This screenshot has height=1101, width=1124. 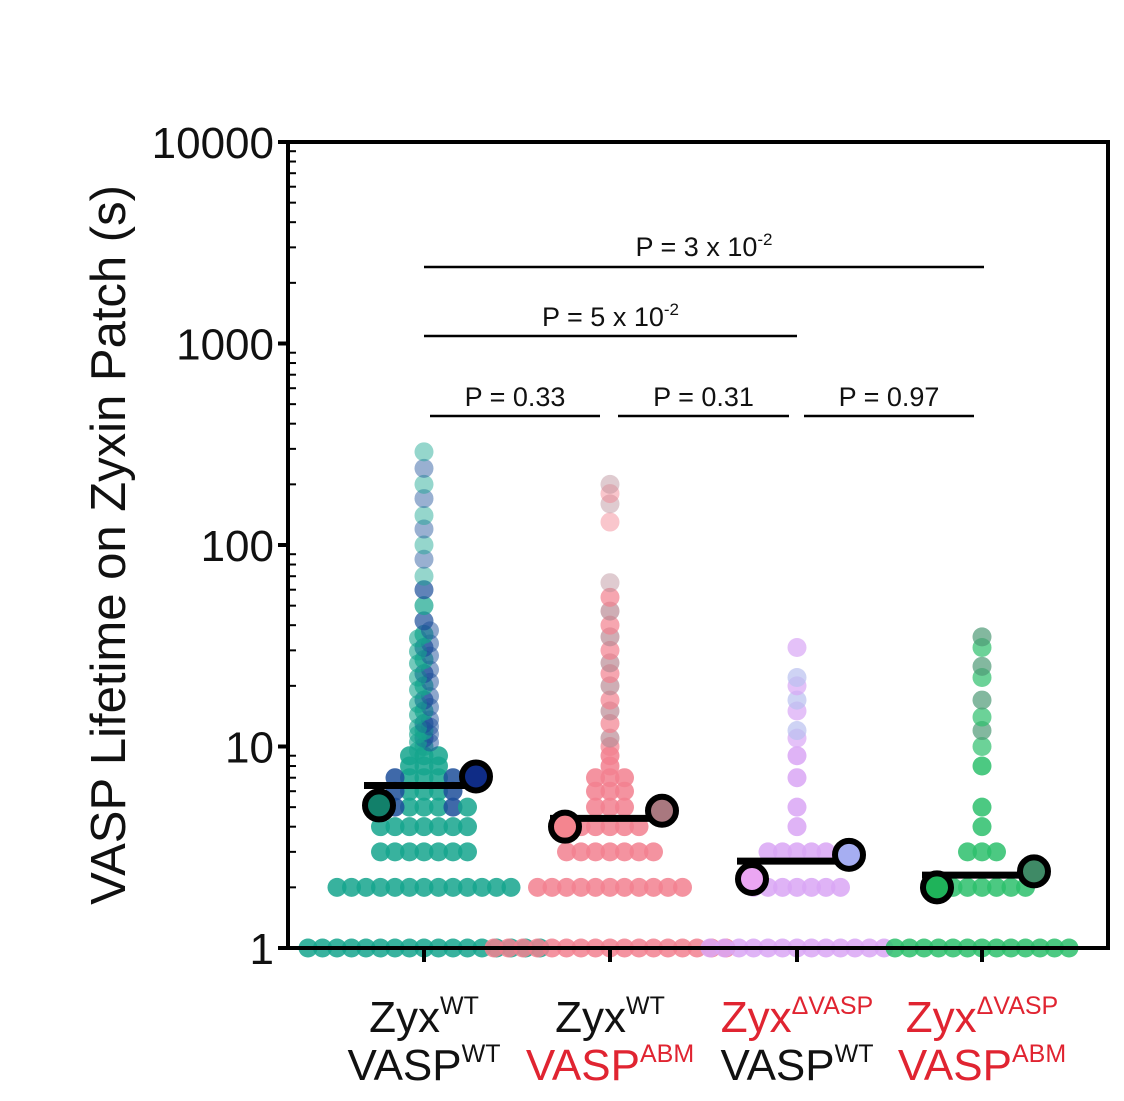 I want to click on p-value-label: P = 0.33, so click(x=515, y=397).